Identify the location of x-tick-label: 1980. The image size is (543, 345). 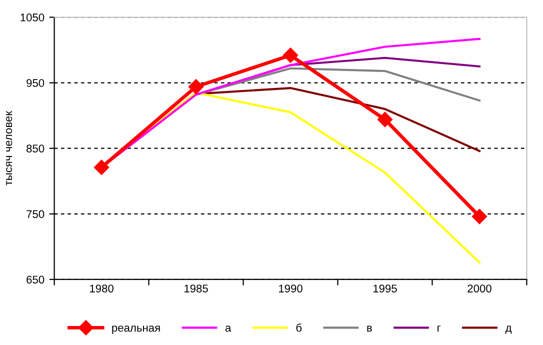
(102, 288).